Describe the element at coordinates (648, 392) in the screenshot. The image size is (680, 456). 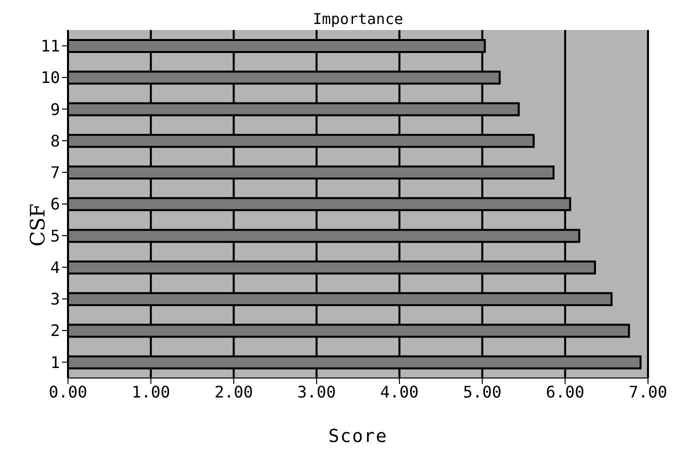
I see `x-tick-label: 7.00` at that location.